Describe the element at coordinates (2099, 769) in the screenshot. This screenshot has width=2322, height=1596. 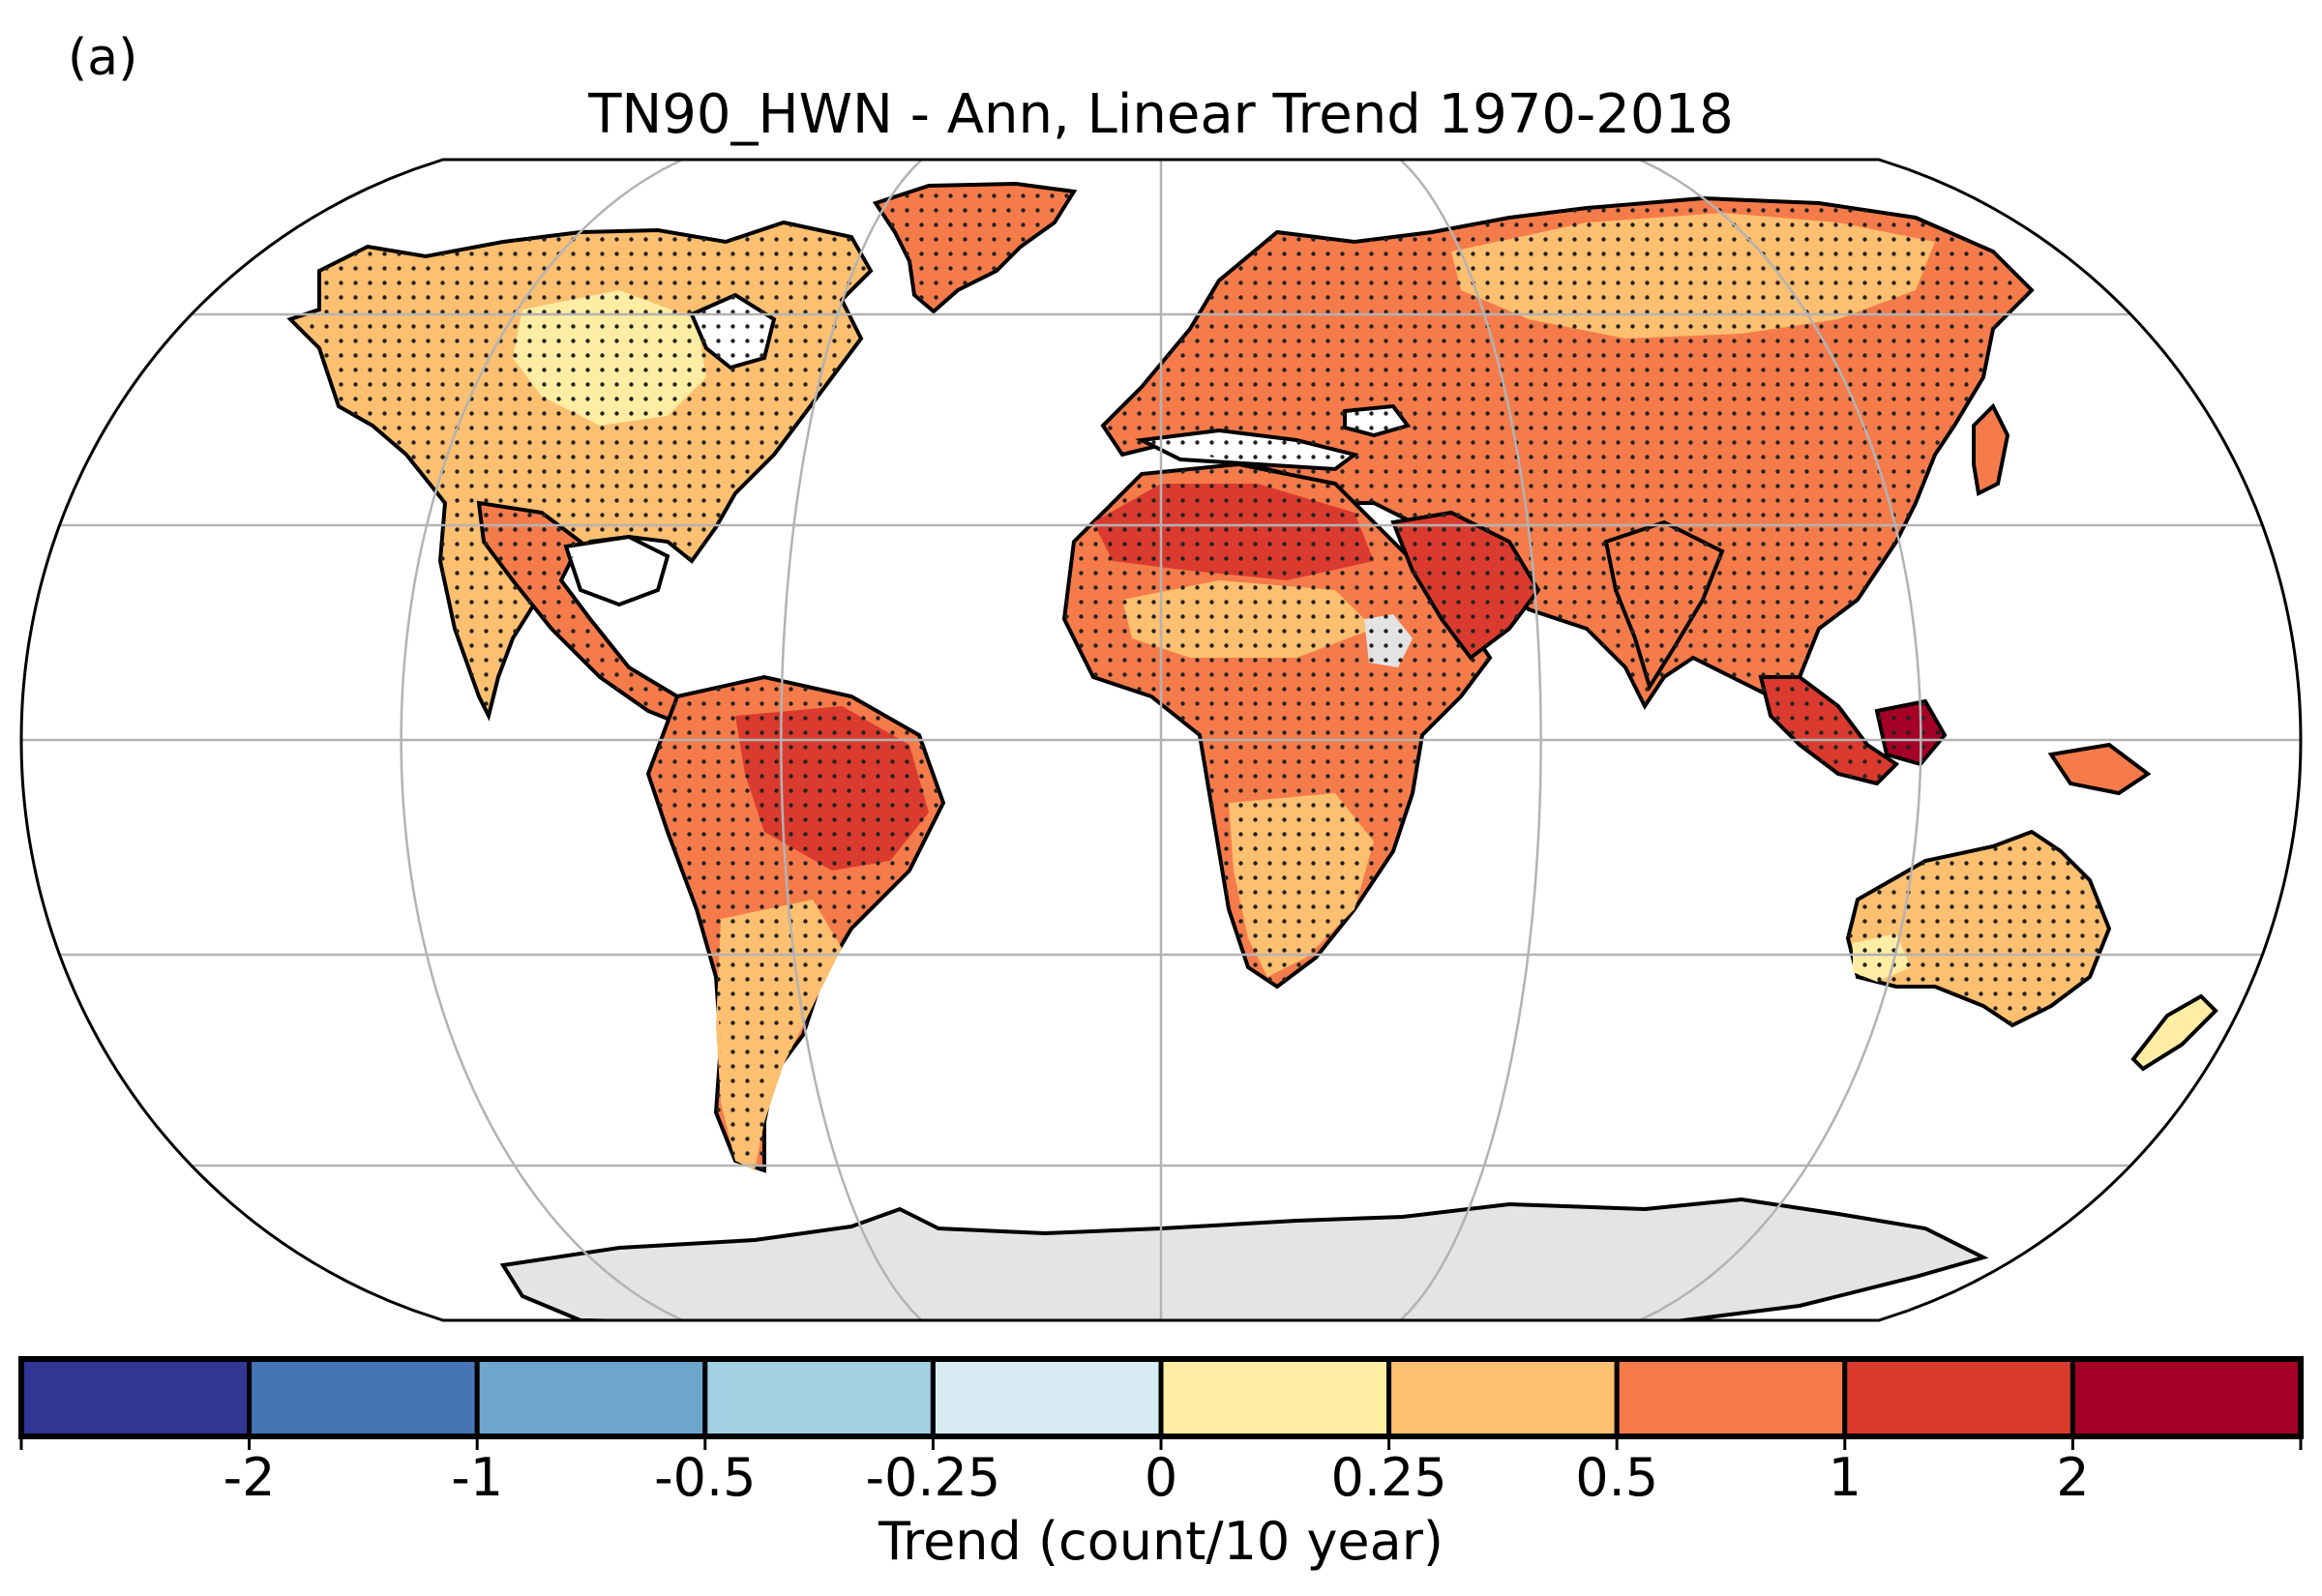
I see `new-guinea` at that location.